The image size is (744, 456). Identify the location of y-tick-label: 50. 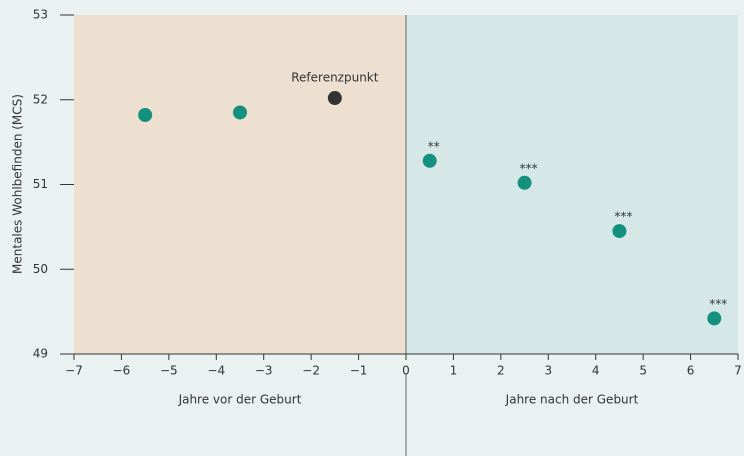
(40, 269).